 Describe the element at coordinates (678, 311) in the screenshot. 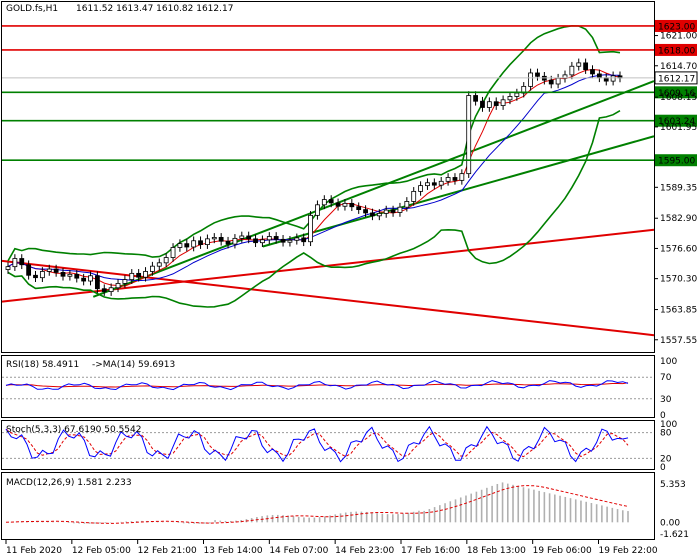

I see `price-tick-label: 1563.85` at that location.